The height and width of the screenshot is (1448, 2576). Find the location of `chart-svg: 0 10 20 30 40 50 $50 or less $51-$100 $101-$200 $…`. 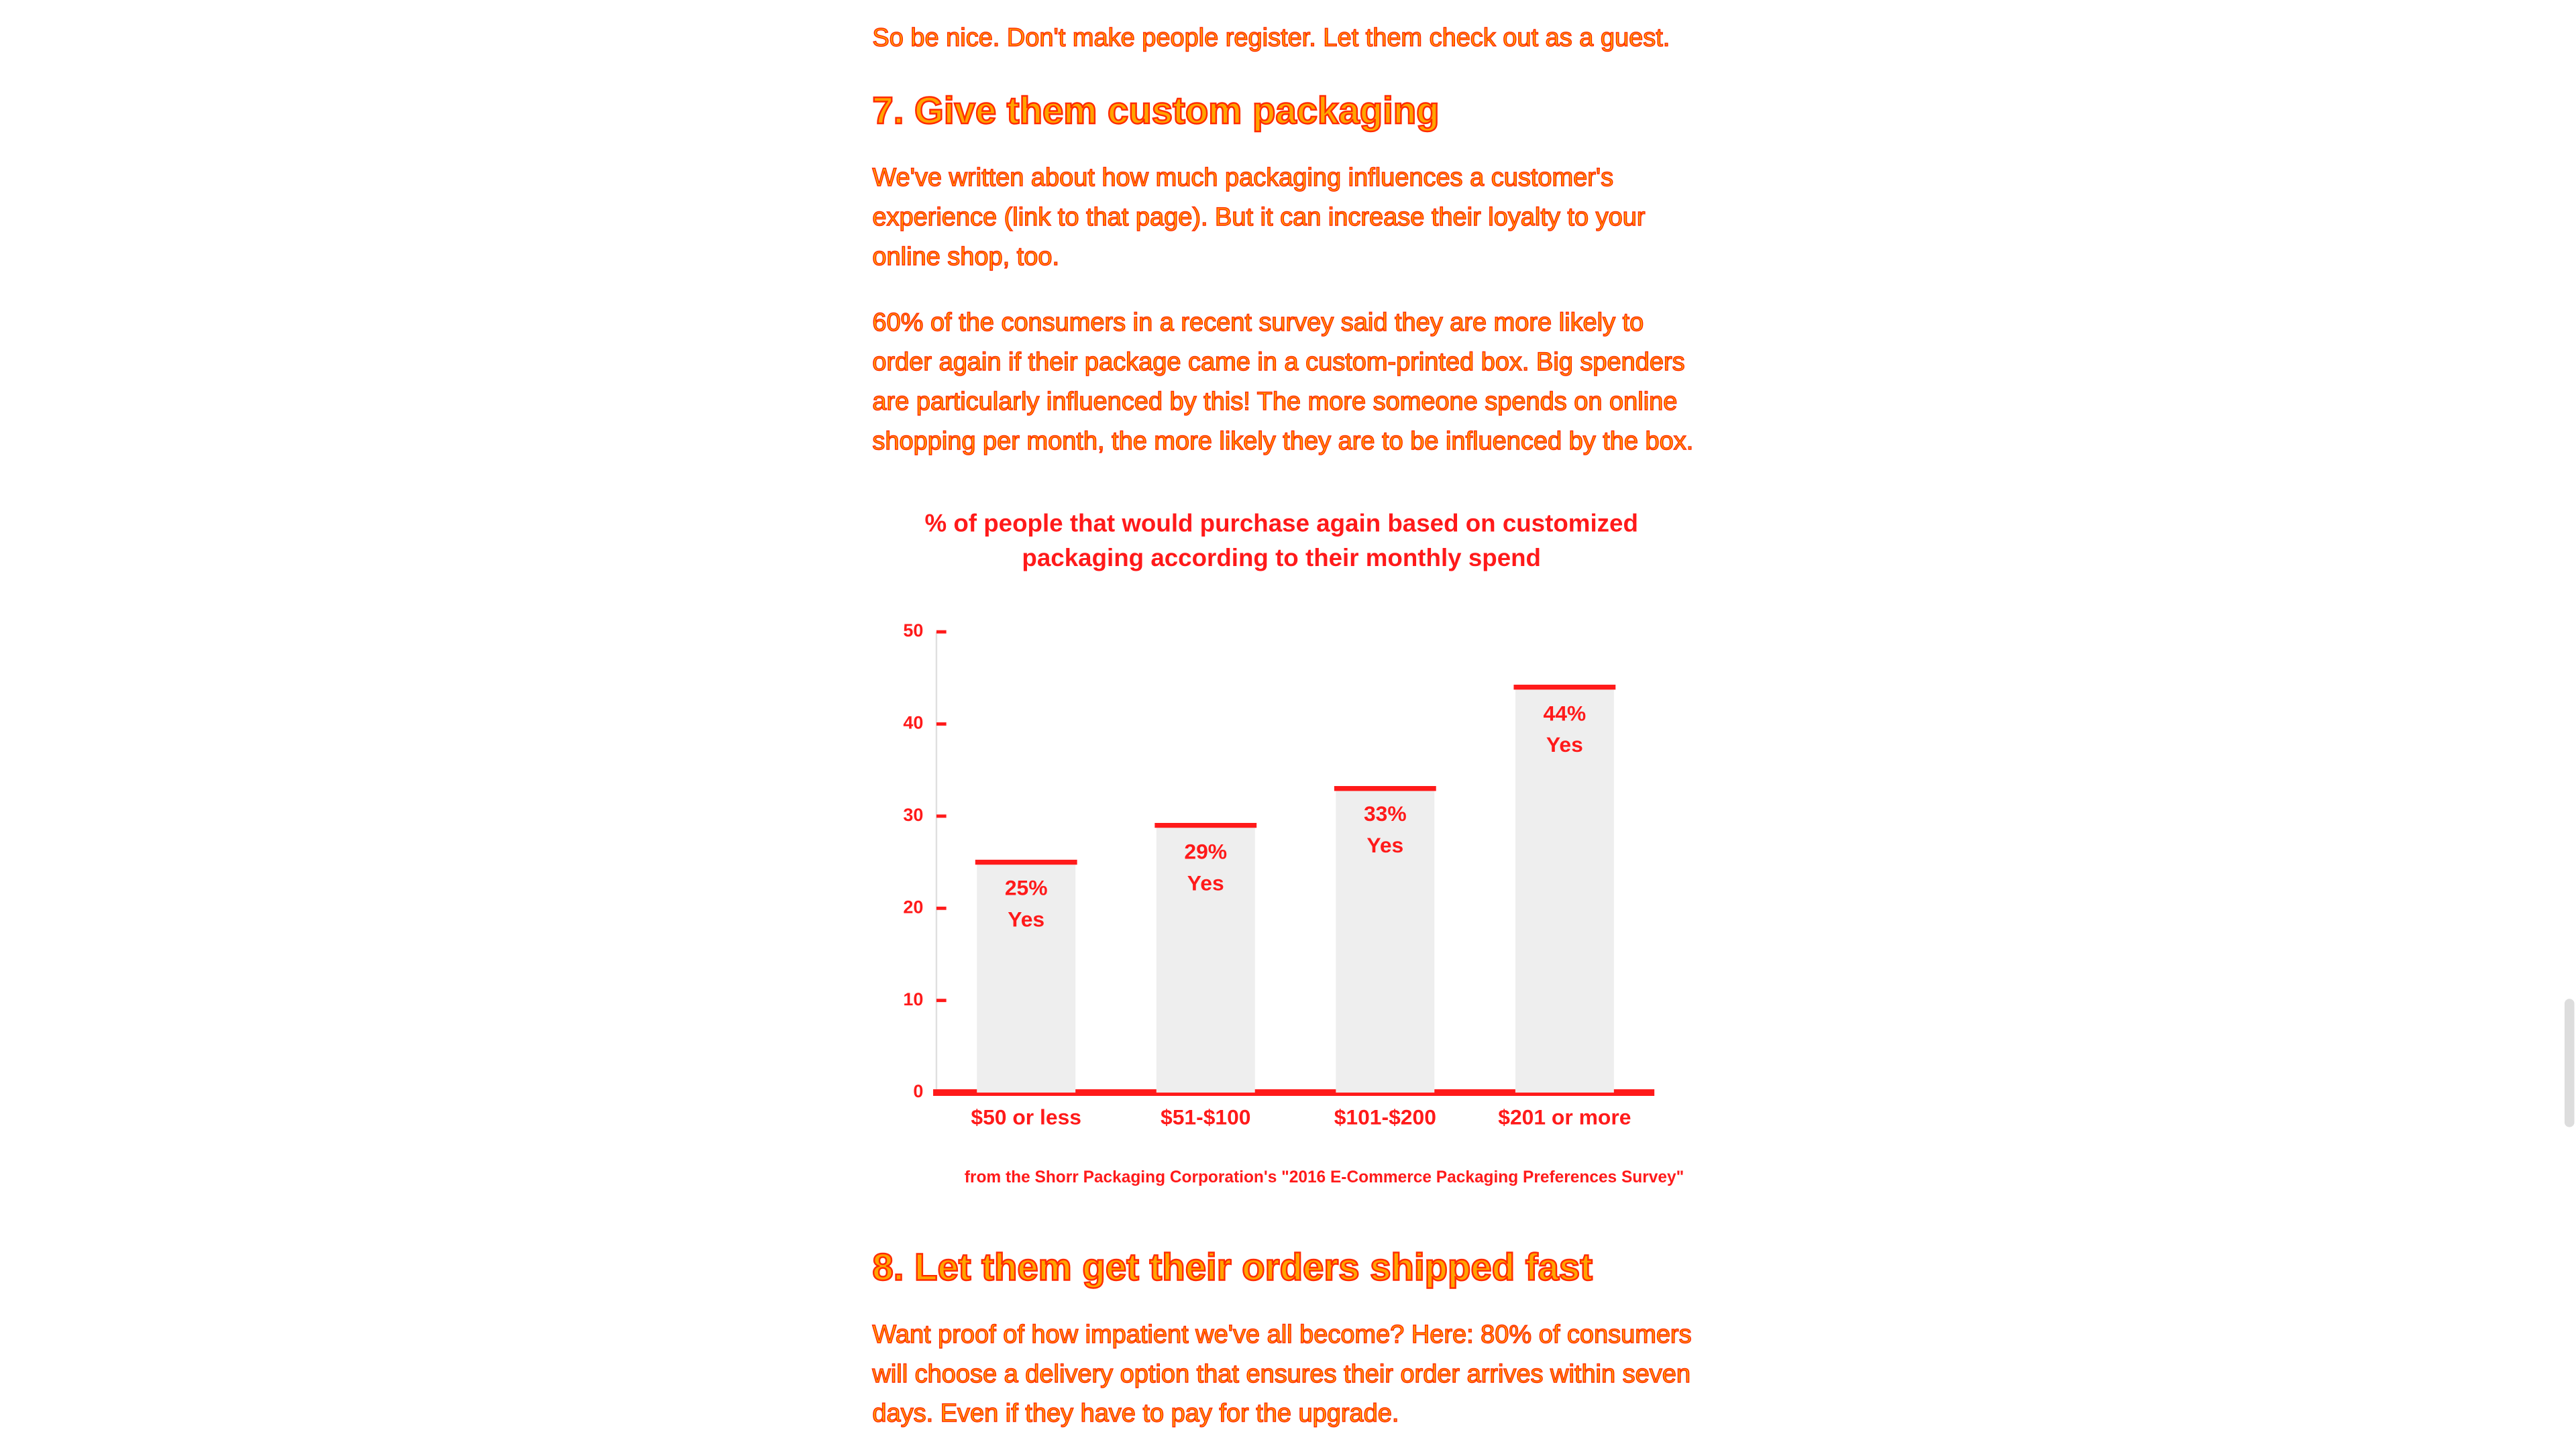

chart-svg: 0 10 20 30 40 50 $50 or less $51-$100 $101-$200 $… is located at coordinates (1293, 903).